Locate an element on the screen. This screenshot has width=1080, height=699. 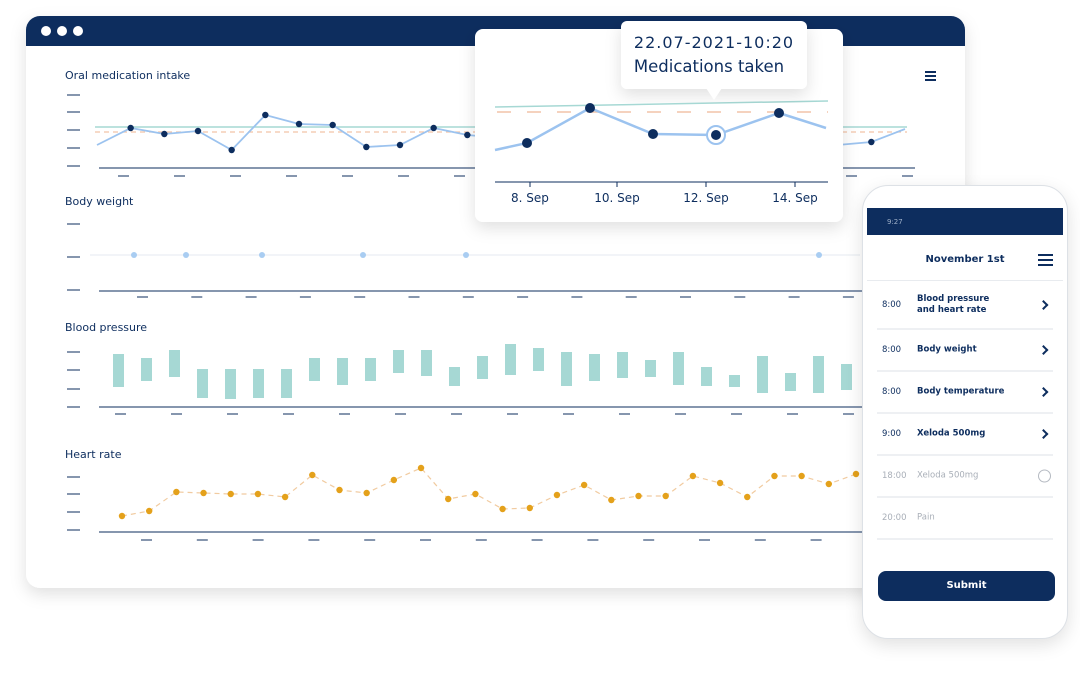
heart-line is located at coordinates (489, 492).